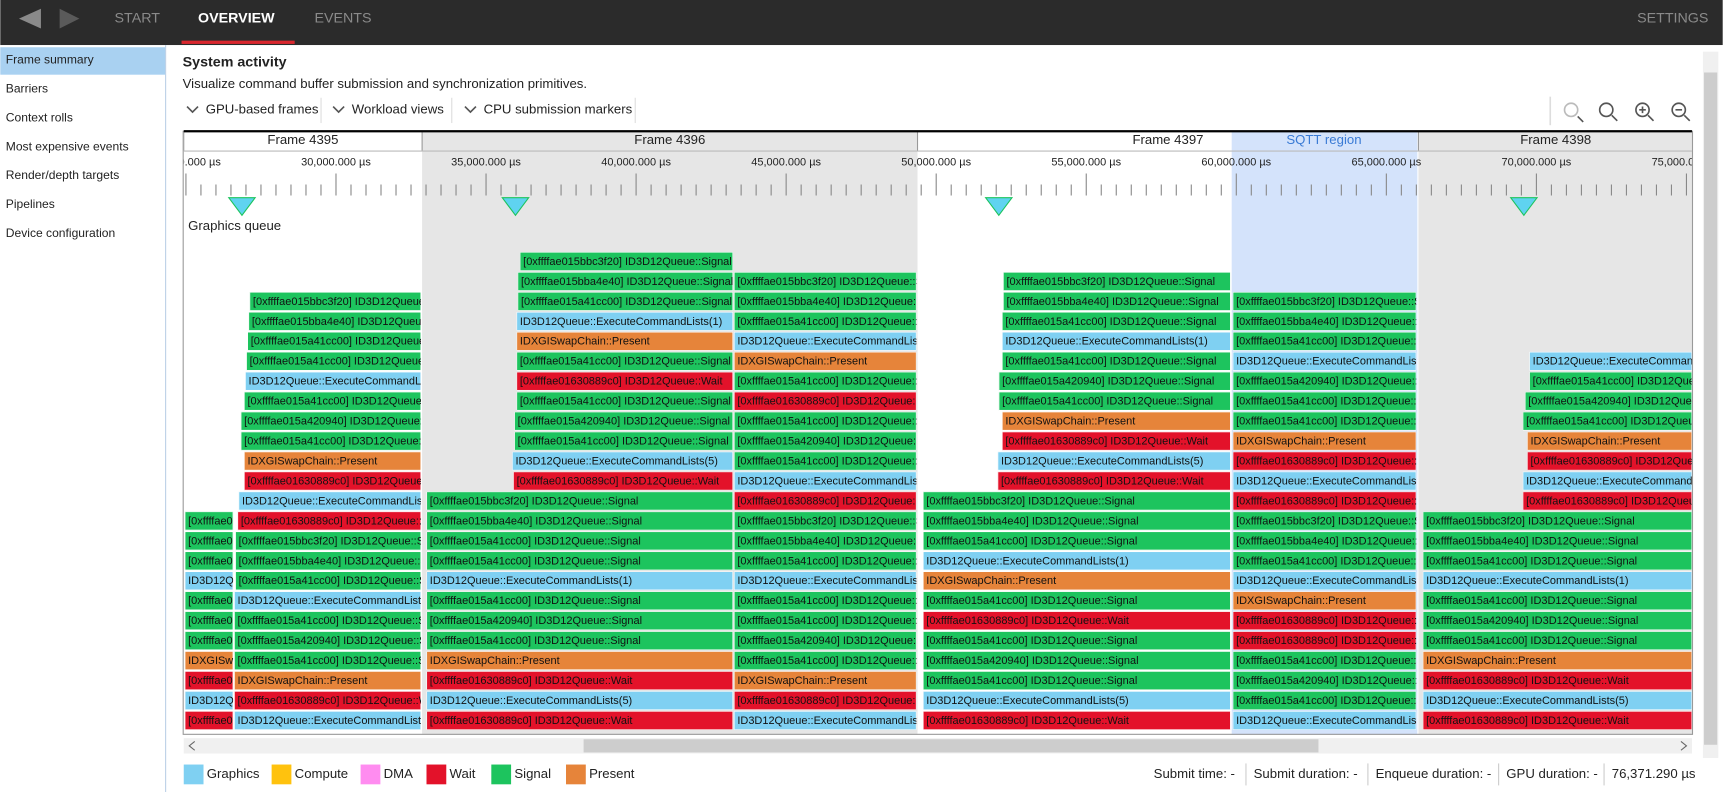 This screenshot has width=1723, height=792. Describe the element at coordinates (29, 18) in the screenshot. I see `back-button` at that location.